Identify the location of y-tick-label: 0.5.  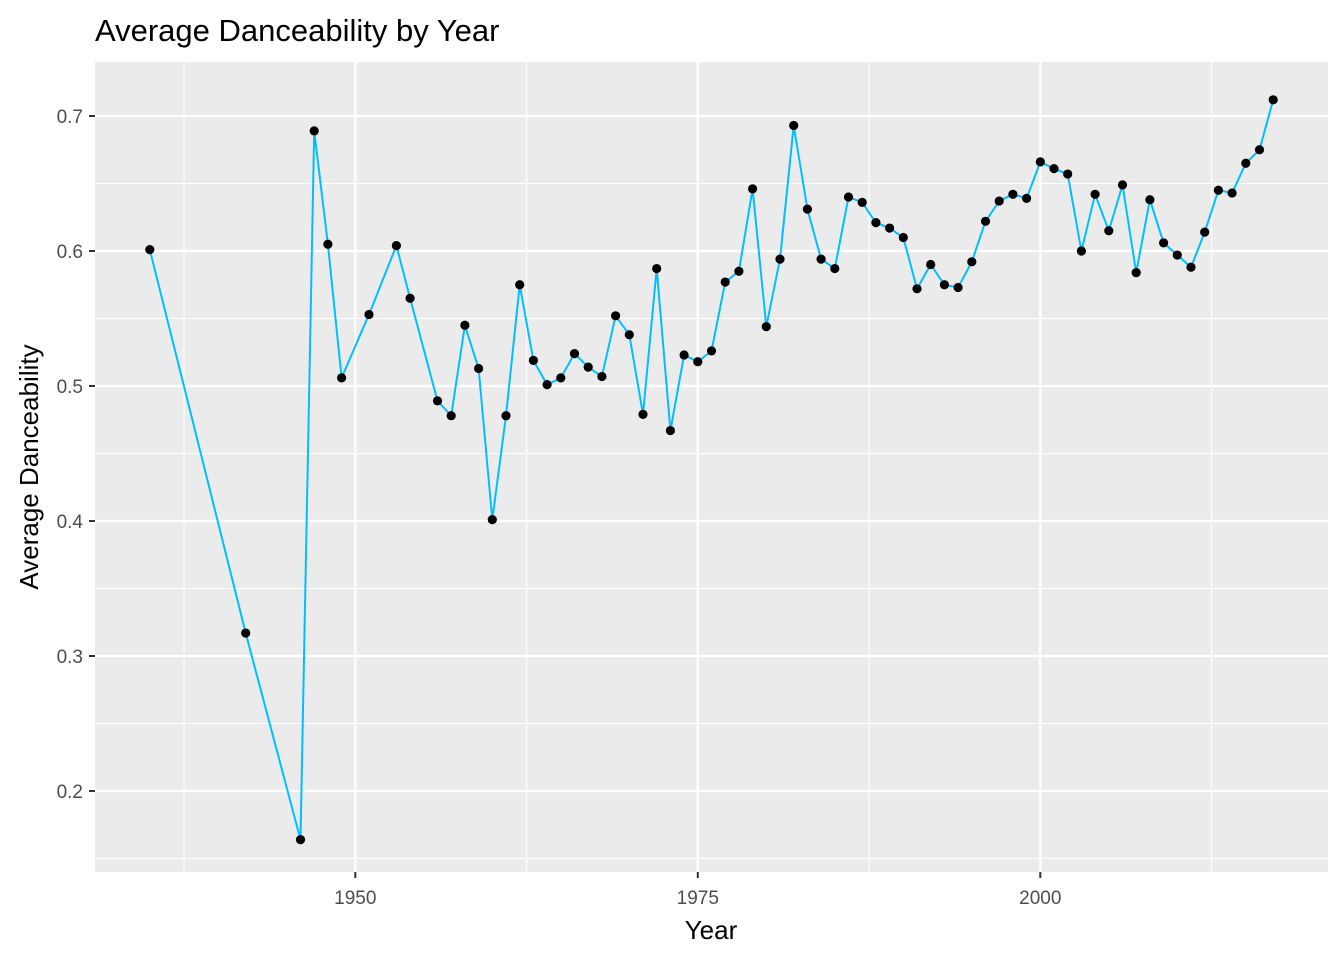
(70, 387).